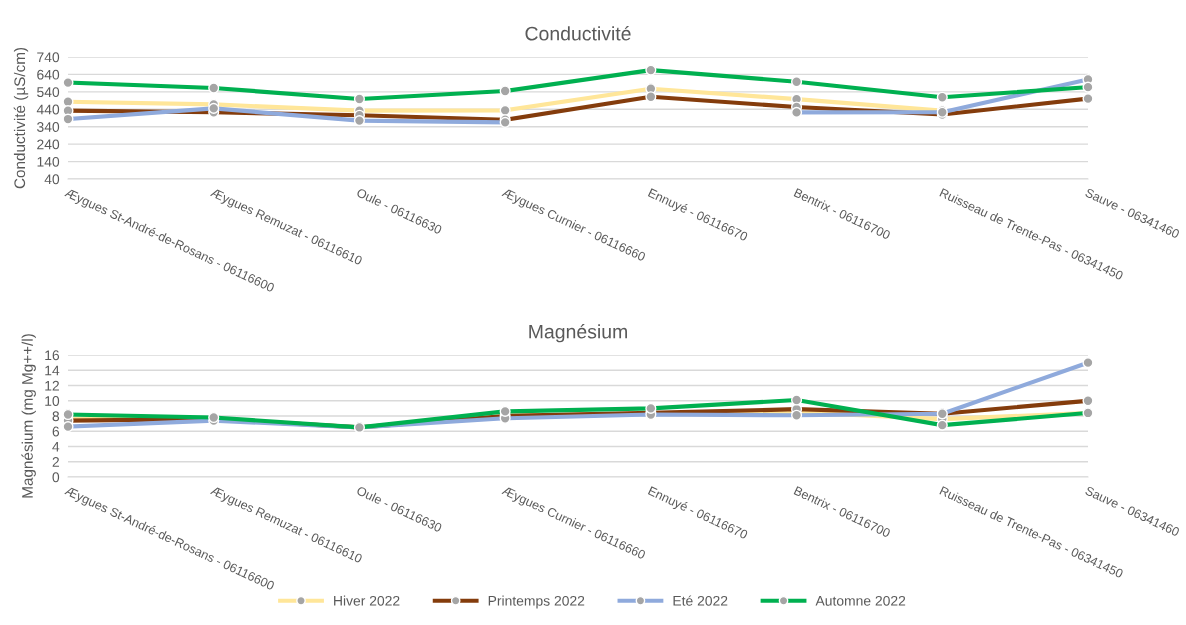 The height and width of the screenshot is (625, 1186). What do you see at coordinates (52, 385) in the screenshot?
I see `y-tick-label: 12` at bounding box center [52, 385].